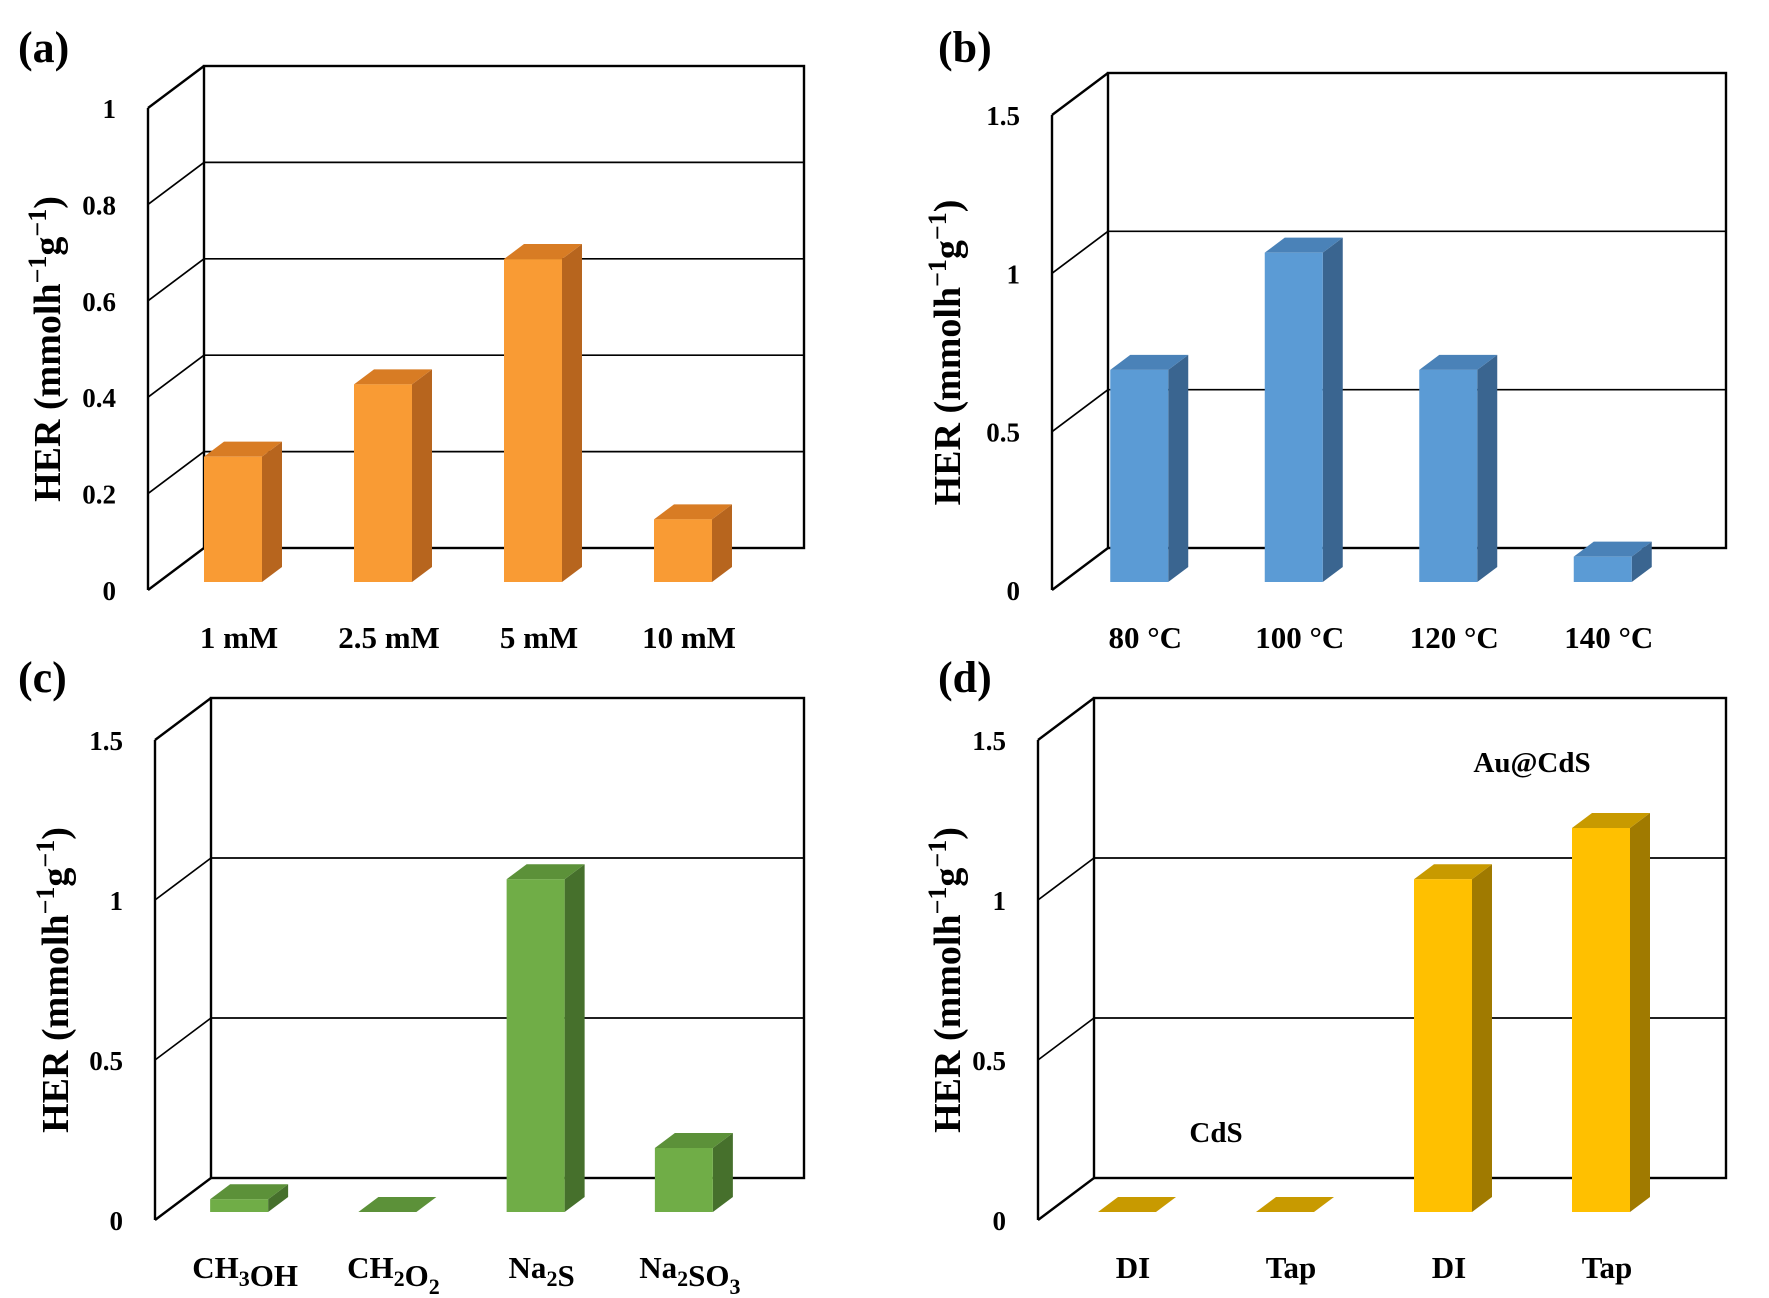 The height and width of the screenshot is (1298, 1769). Describe the element at coordinates (965, 677) in the screenshot. I see `panel-label: (d)` at that location.